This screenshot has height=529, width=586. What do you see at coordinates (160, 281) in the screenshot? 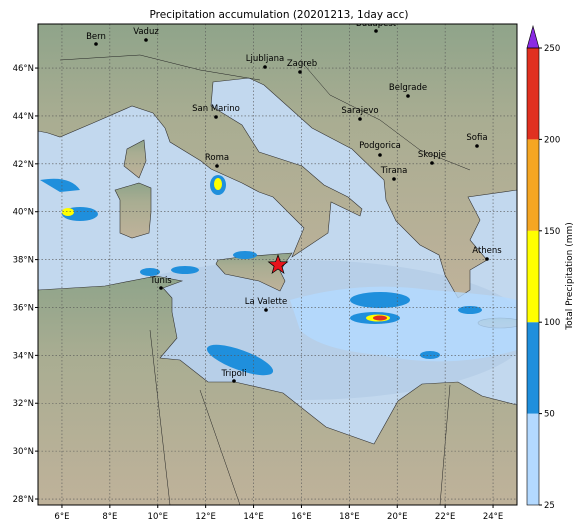
I see `city-label: Tunis` at bounding box center [160, 281].